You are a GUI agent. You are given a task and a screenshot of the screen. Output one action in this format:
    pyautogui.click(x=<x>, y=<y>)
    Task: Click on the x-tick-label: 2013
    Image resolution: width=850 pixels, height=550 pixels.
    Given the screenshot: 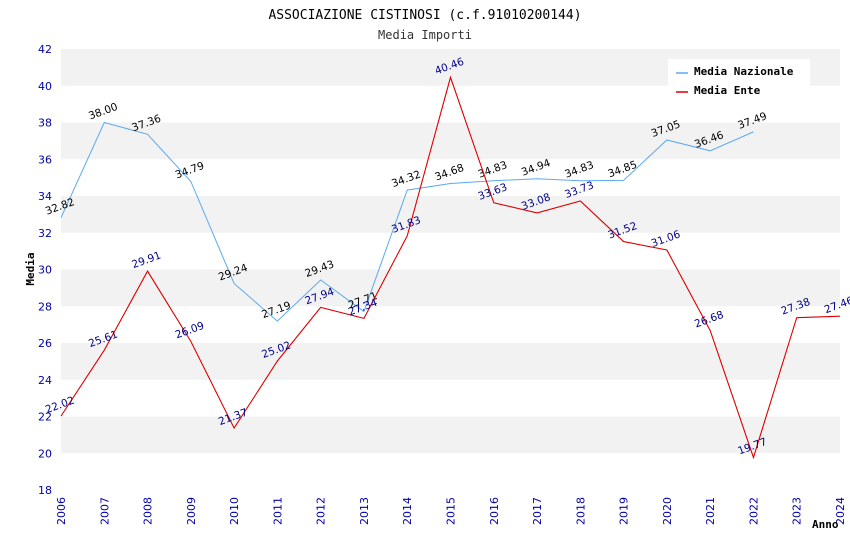 What is the action you would take?
    pyautogui.click(x=364, y=511)
    